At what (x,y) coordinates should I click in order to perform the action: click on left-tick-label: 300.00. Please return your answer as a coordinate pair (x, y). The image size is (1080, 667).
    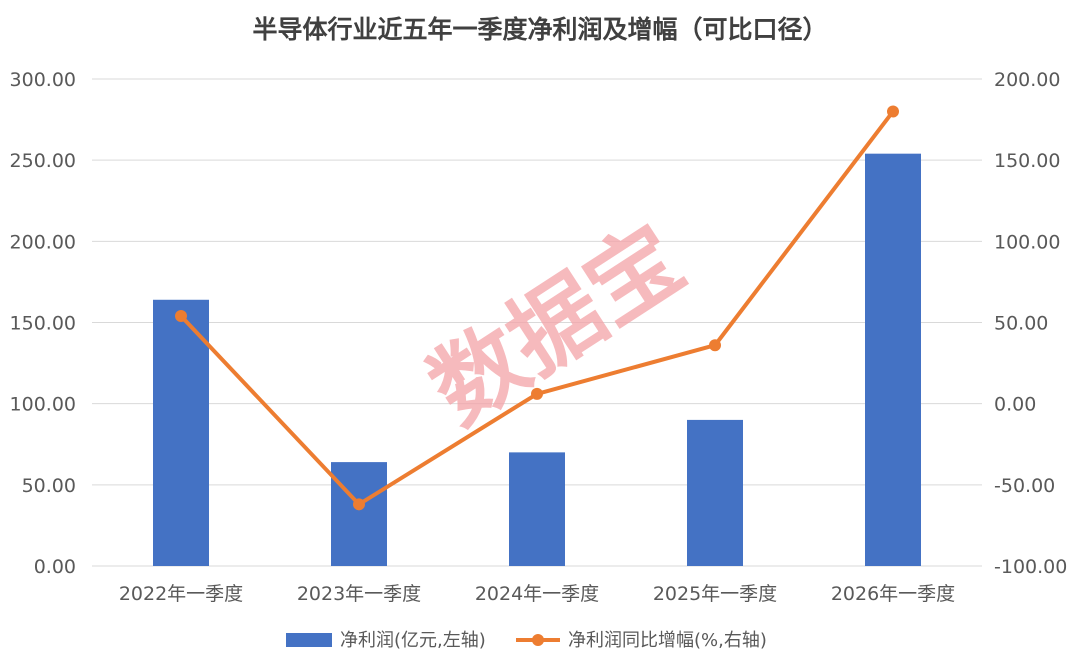
    Looking at the image, I should click on (43, 80).